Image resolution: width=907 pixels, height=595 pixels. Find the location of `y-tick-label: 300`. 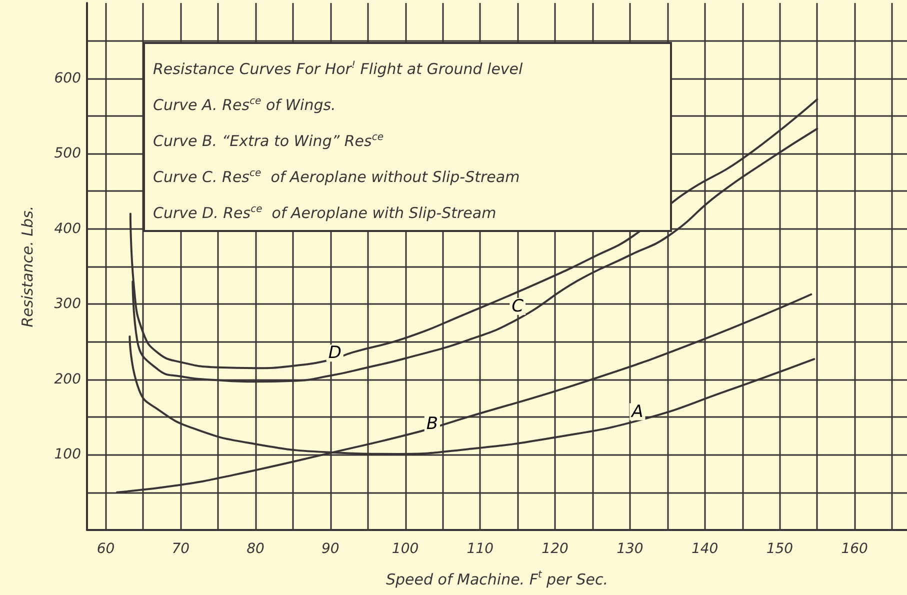

y-tick-label: 300 is located at coordinates (68, 304).